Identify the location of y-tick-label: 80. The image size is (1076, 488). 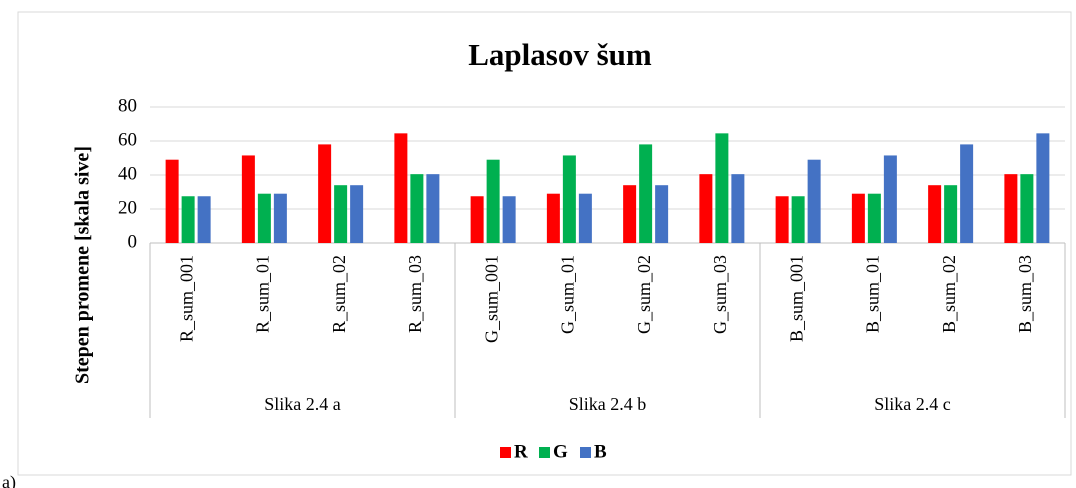
(127, 105).